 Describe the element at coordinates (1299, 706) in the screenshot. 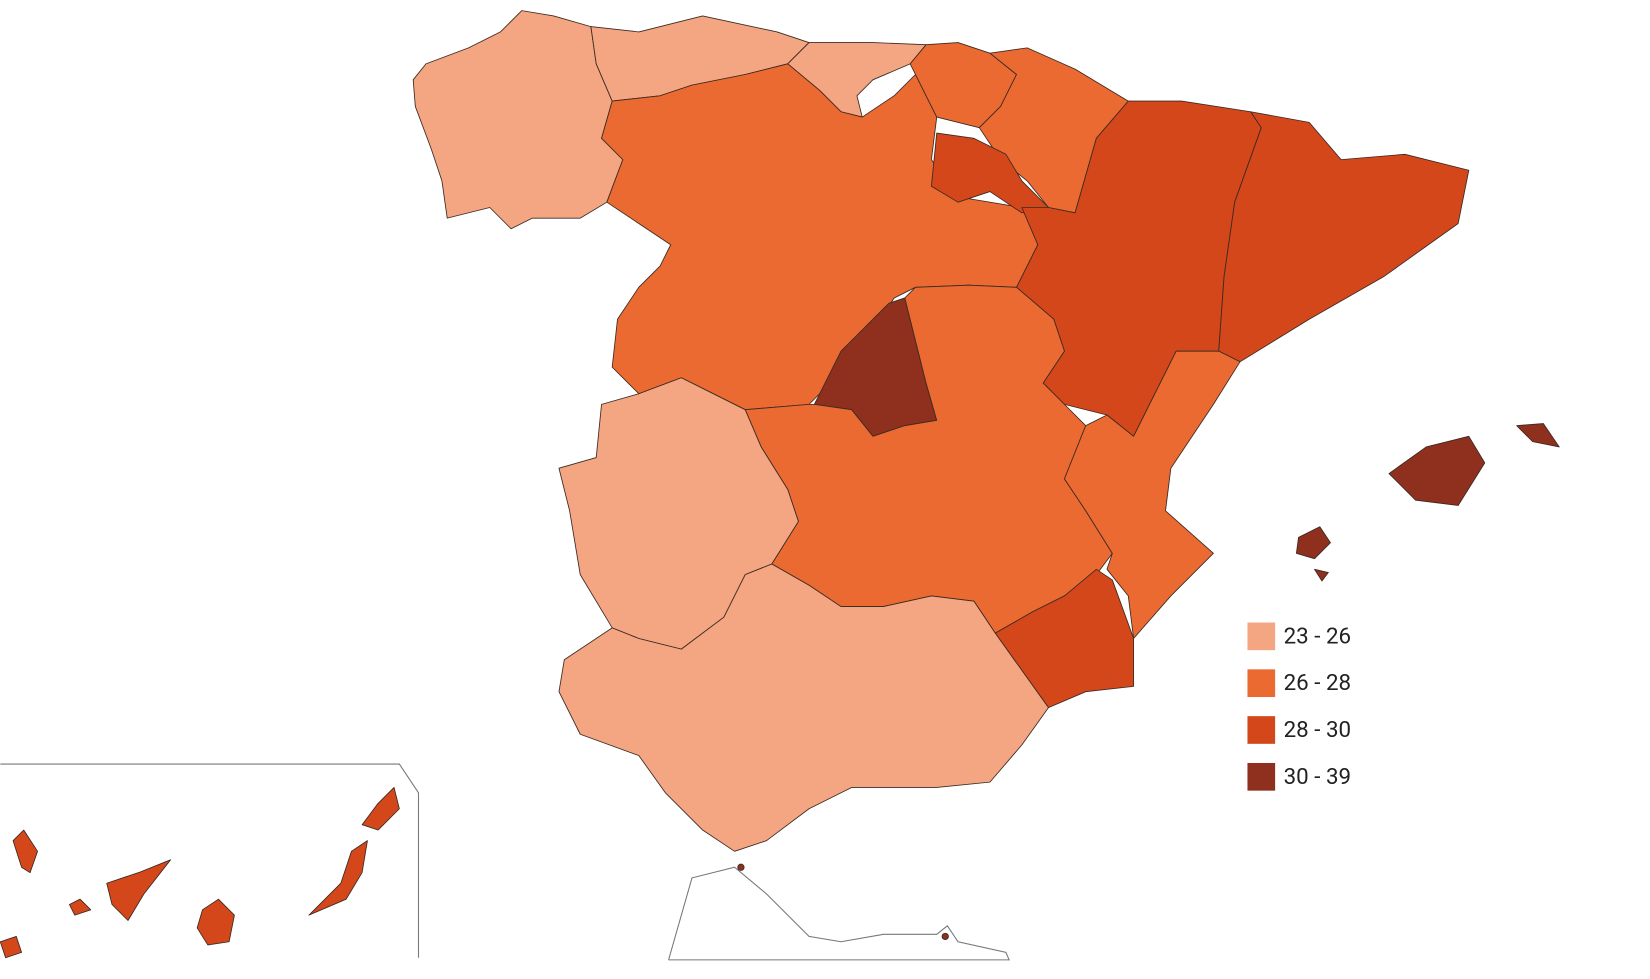

I see `legend: 23 - 26 26 - 28 28 - 30 30 - 39` at that location.